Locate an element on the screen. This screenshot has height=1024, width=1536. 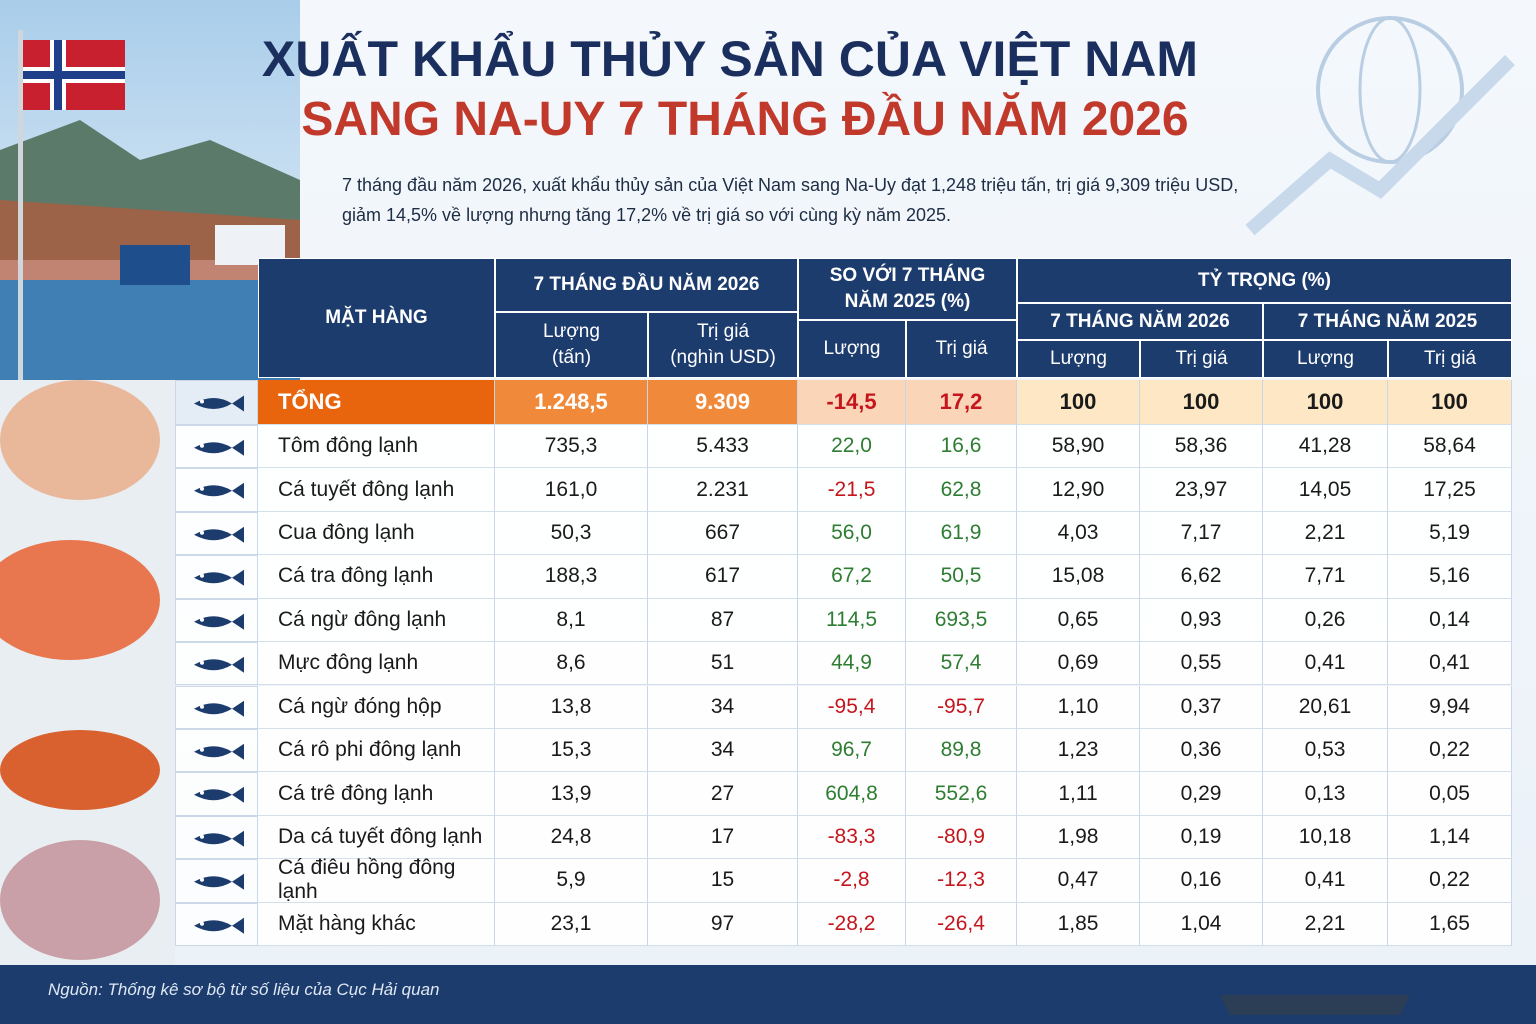
table-cell: 56,0 is located at coordinates (852, 533).